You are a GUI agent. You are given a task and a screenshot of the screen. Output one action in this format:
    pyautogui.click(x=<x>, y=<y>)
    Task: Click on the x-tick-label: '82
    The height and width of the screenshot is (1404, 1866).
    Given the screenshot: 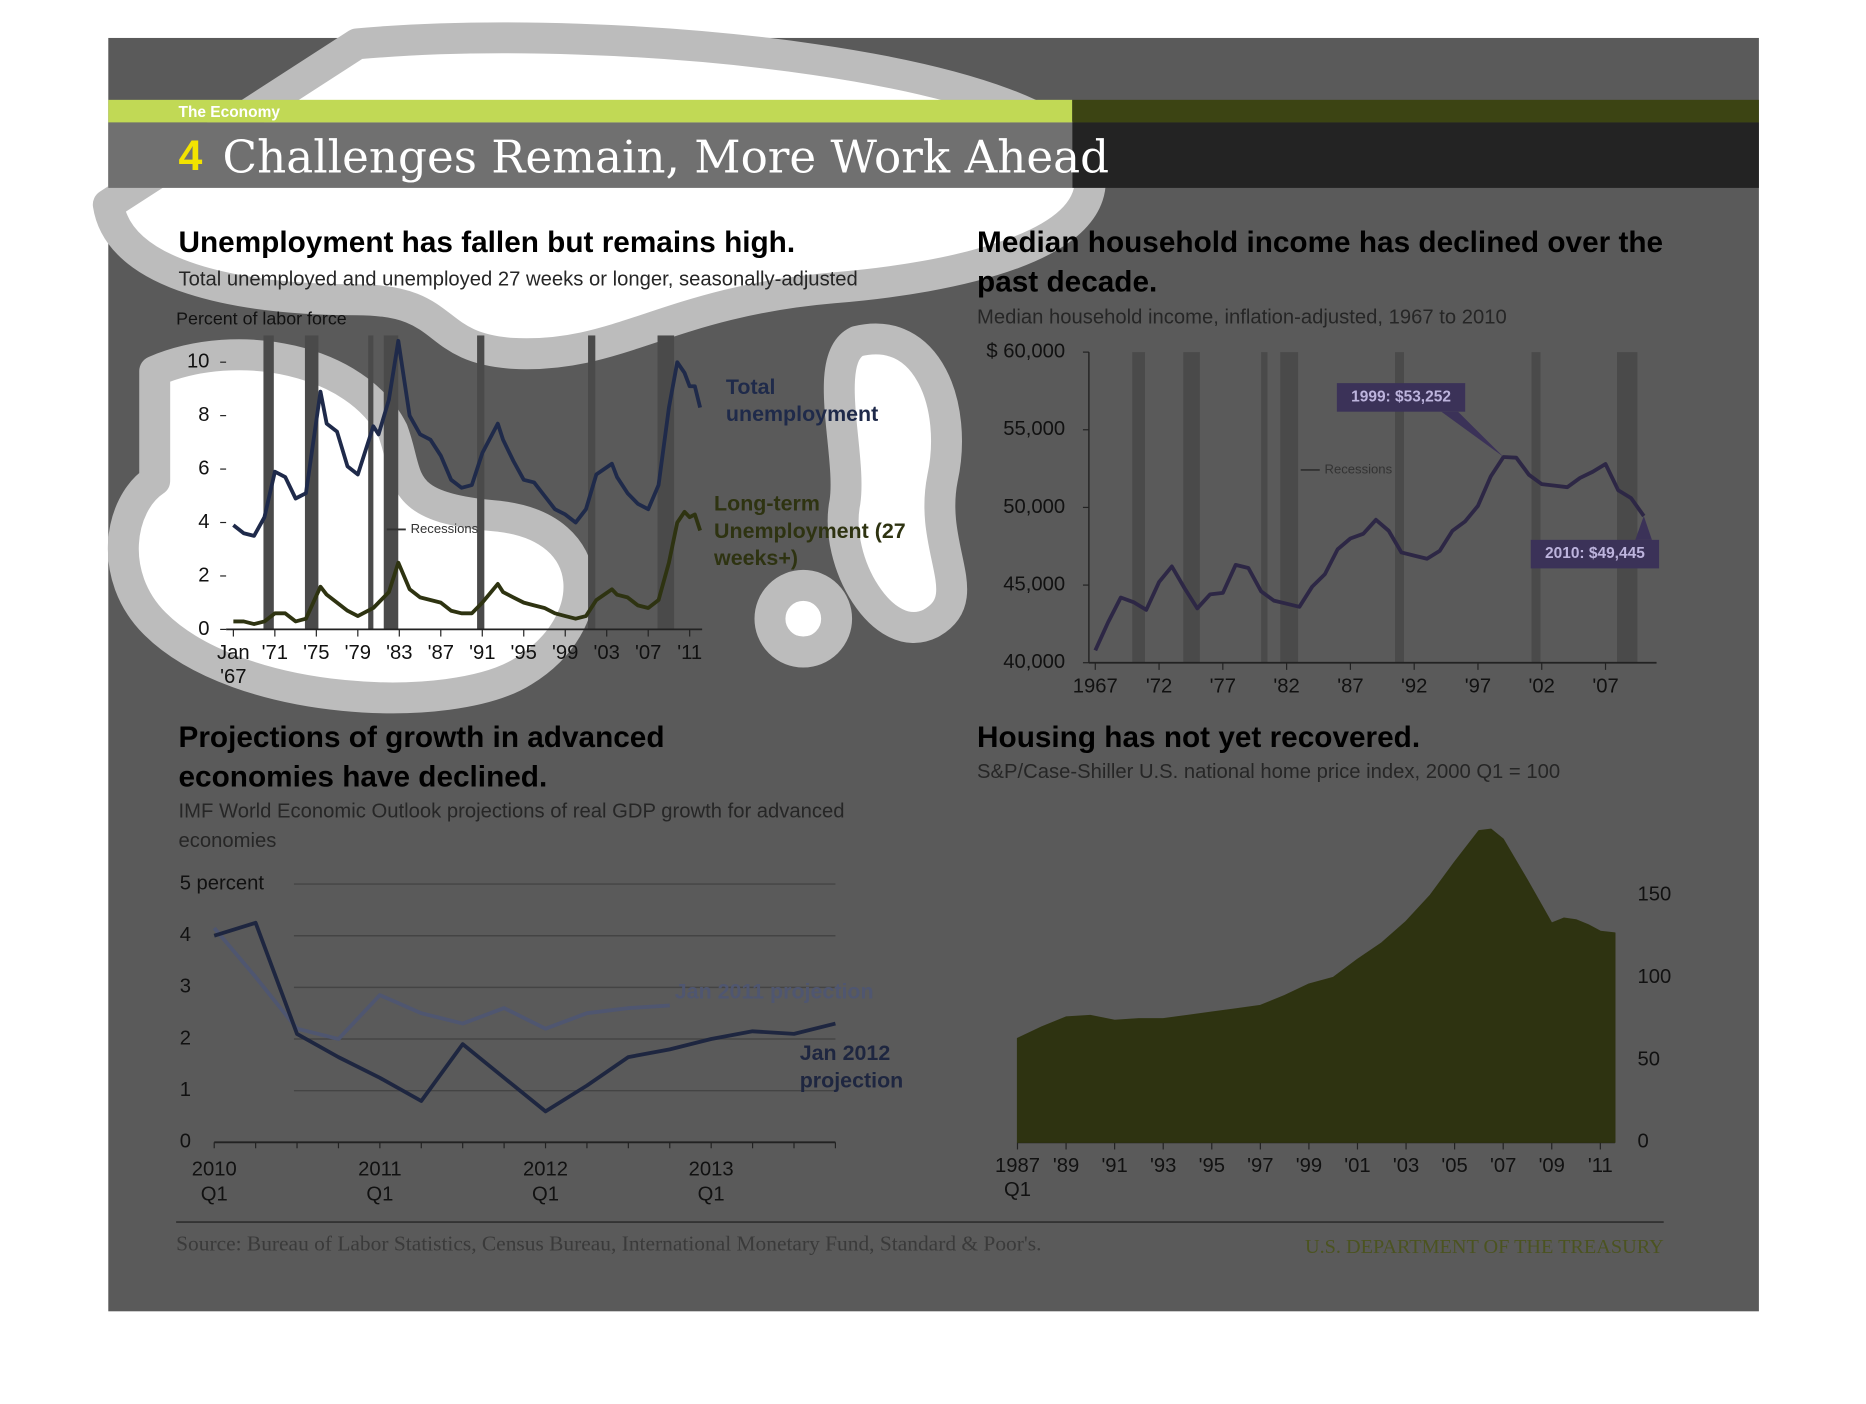 What is the action you would take?
    pyautogui.click(x=1286, y=686)
    